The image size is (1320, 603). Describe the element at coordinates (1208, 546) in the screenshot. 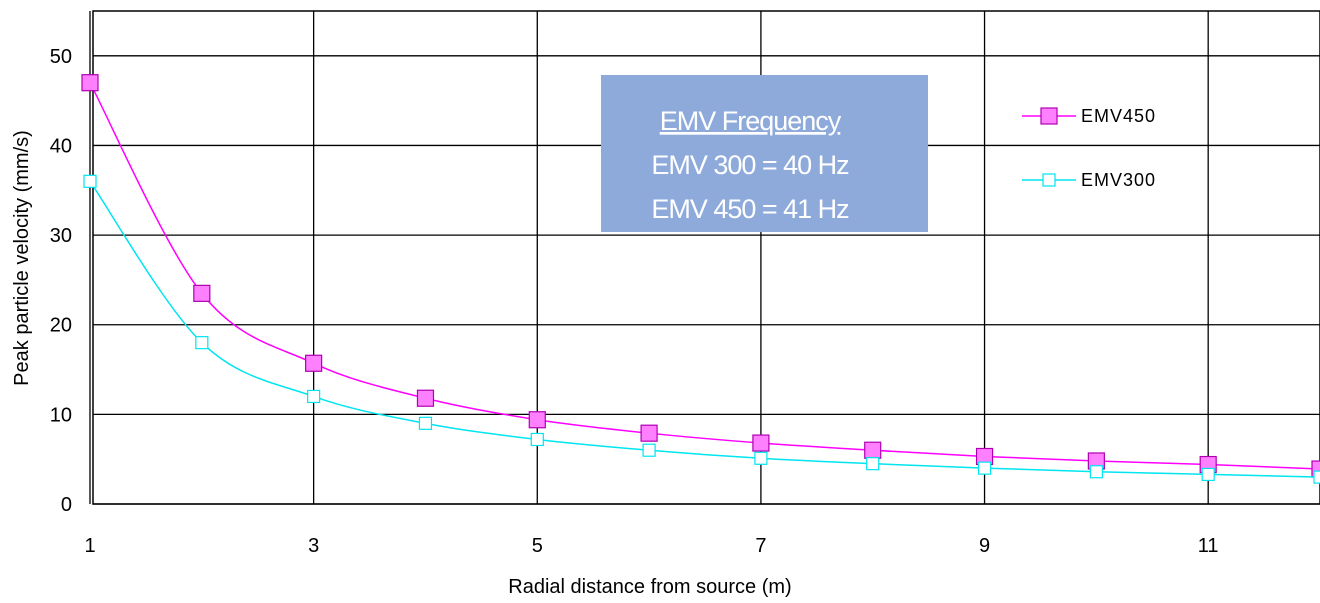

I see `x-tick-label: 11` at that location.